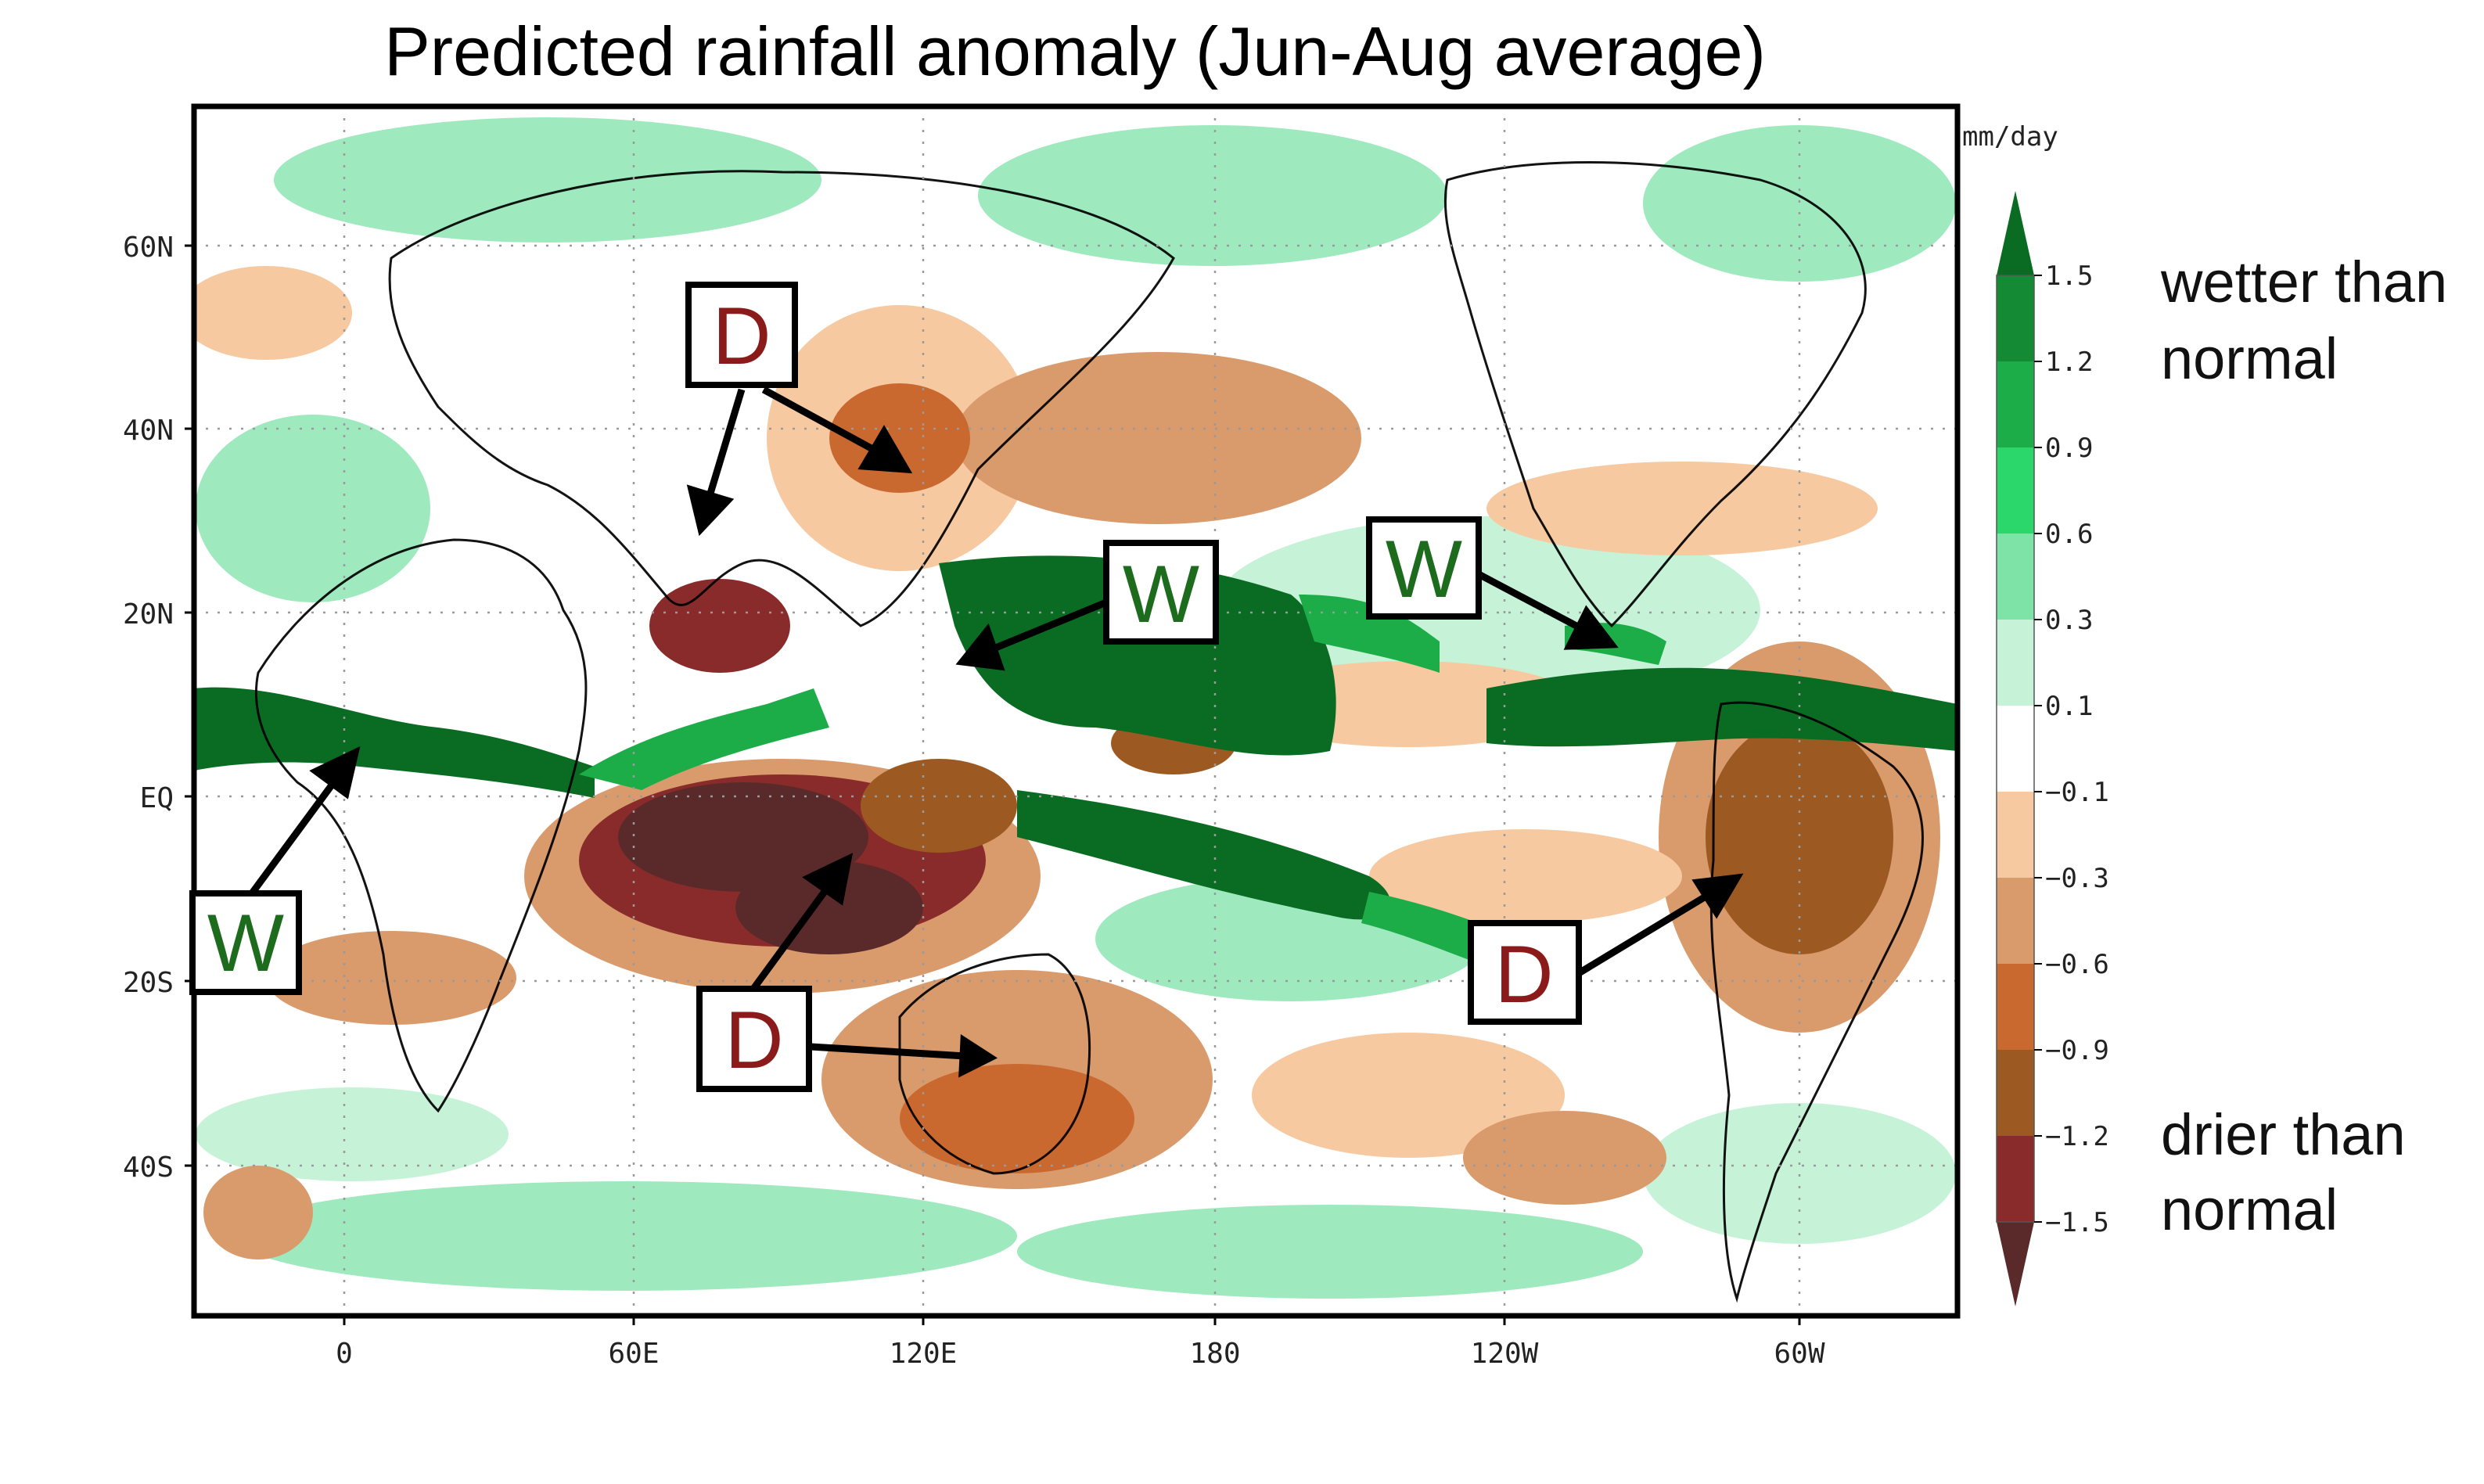  I want to click on annotation-dry-east-asia: D, so click(741, 335).